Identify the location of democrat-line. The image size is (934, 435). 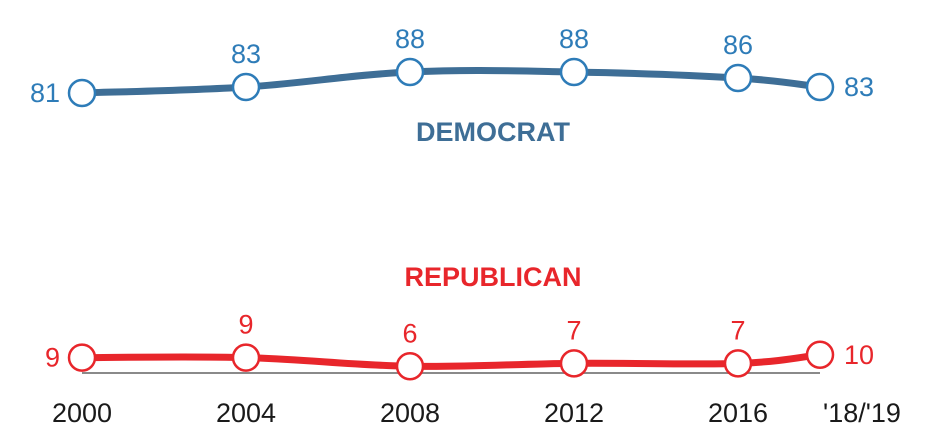
(451, 82).